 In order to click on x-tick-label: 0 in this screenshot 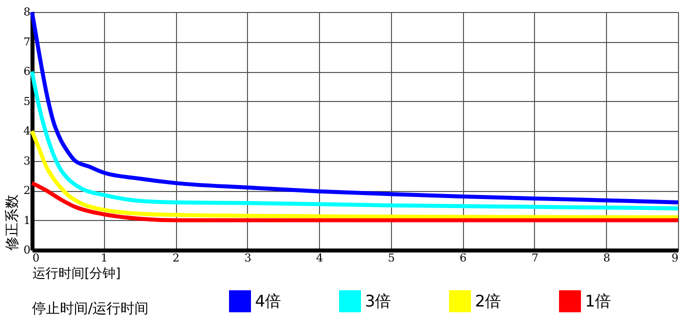, I will do `click(36, 258)`.